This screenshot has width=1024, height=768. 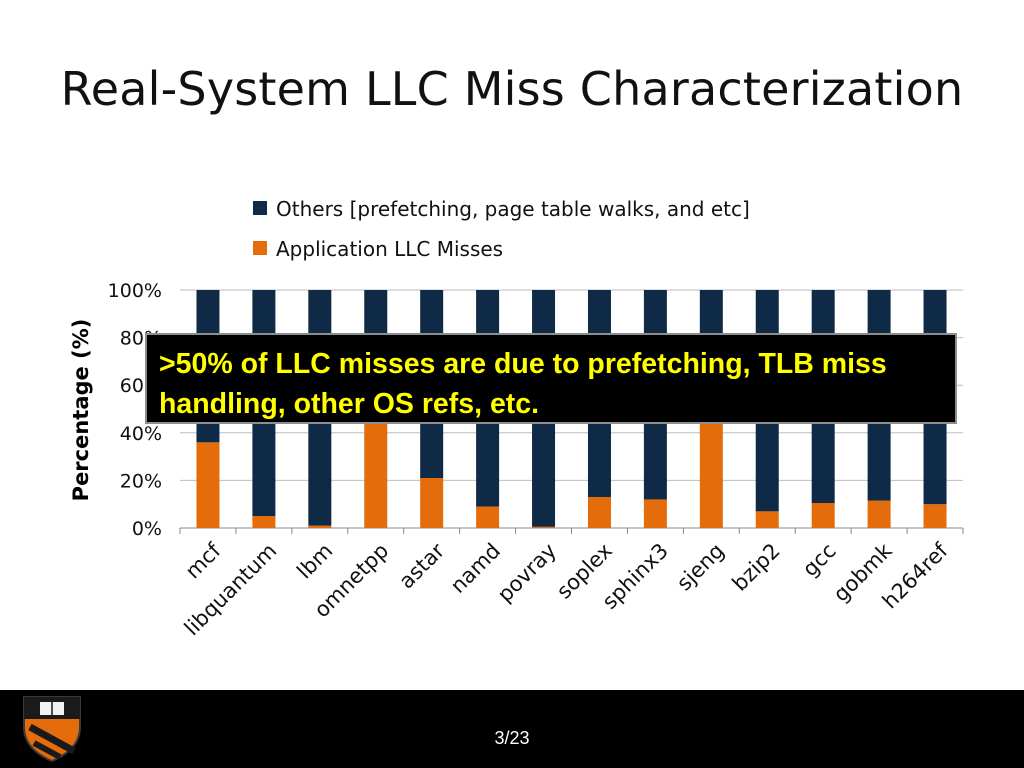 I want to click on legend-swatch-others, so click(x=260, y=208).